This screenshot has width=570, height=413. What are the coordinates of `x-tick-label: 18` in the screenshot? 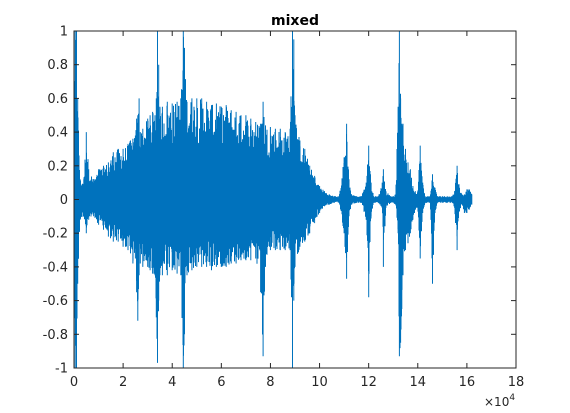 It's located at (516, 382).